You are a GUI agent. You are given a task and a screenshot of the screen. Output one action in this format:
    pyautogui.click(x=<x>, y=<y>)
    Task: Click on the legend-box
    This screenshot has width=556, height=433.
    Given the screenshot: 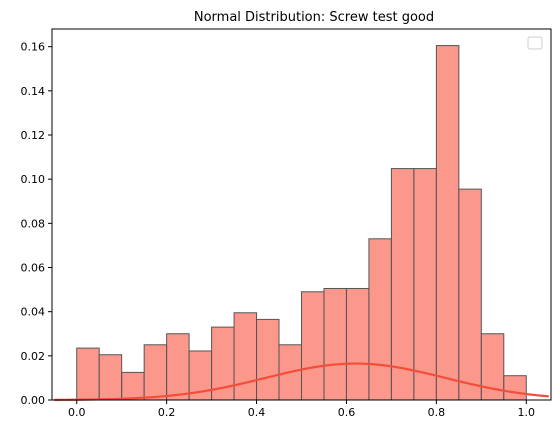 What is the action you would take?
    pyautogui.click(x=535, y=43)
    